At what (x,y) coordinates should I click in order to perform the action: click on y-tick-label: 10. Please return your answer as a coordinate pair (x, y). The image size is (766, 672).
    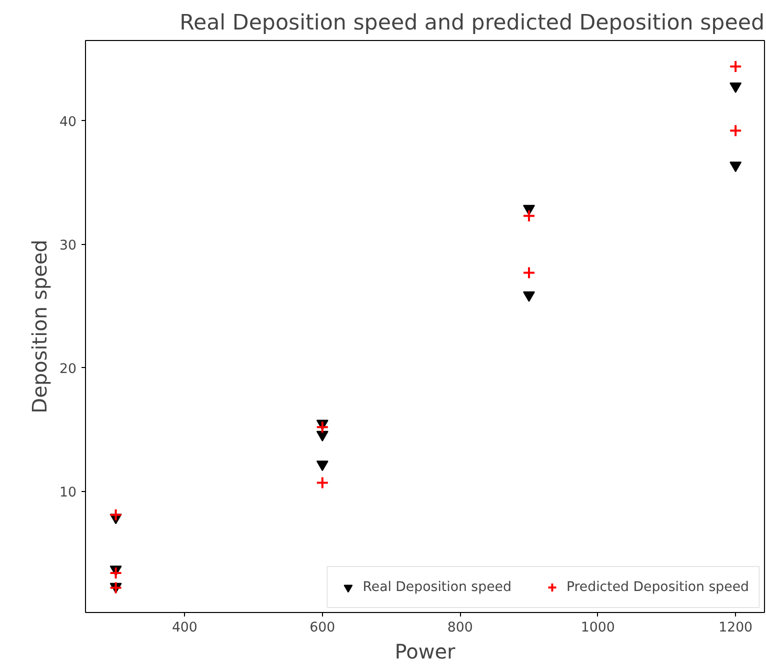
    Looking at the image, I should click on (68, 492).